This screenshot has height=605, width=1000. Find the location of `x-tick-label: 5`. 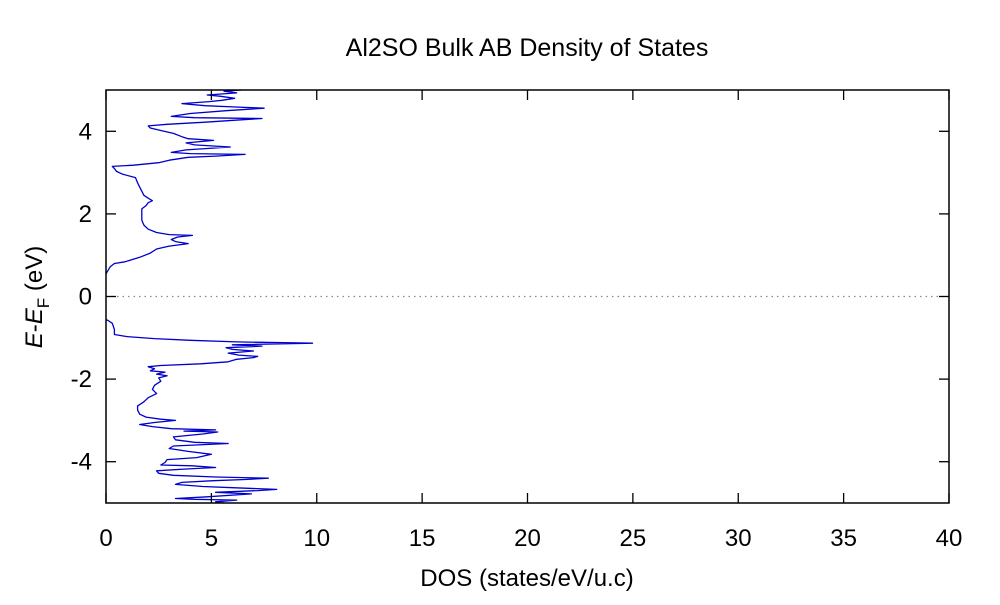

x-tick-label: 5 is located at coordinates (211, 538).